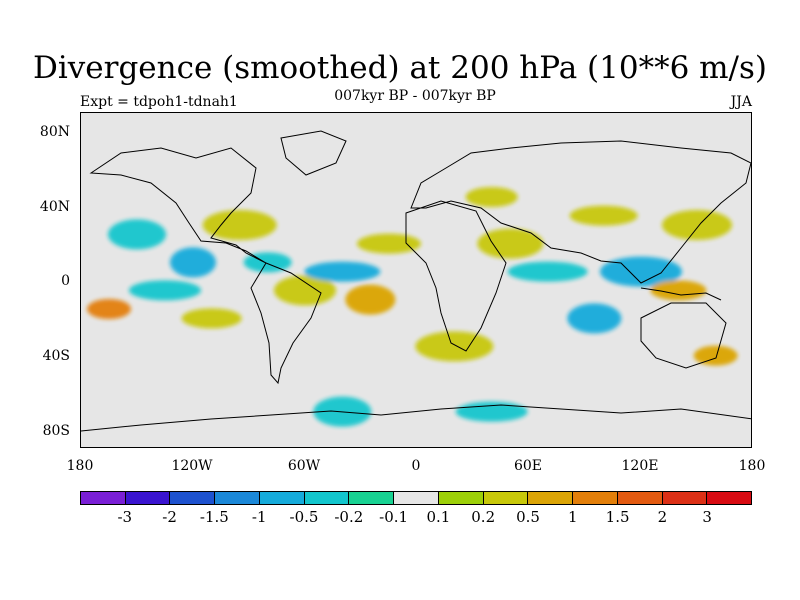  I want to click on coastline-indonesia, so click(681, 294).